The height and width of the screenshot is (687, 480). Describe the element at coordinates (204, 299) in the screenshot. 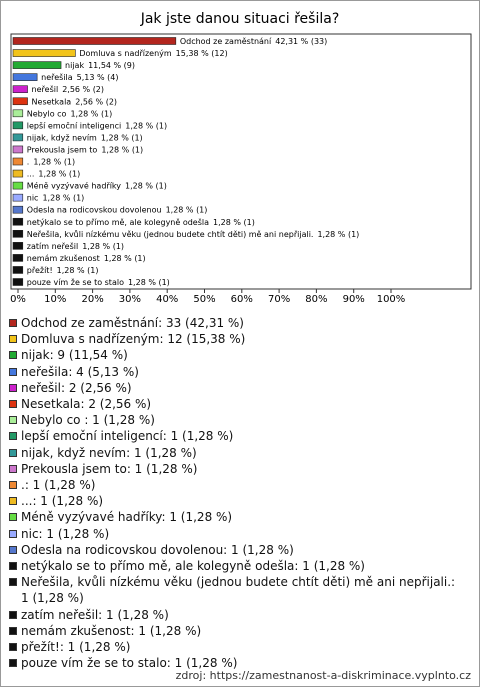

I see `x-tick-label: 50%` at that location.